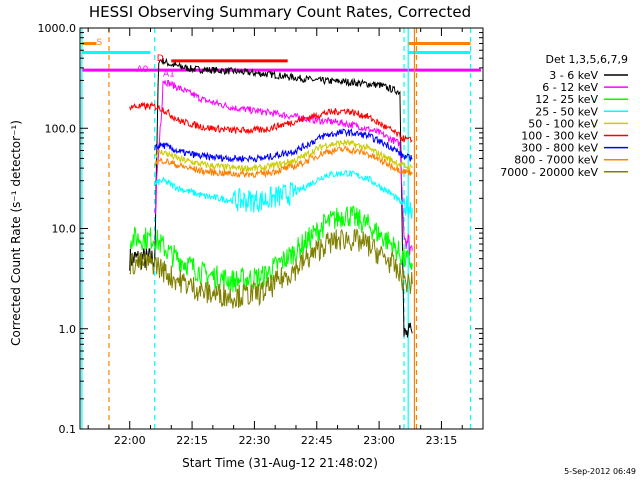 This screenshot has height=480, width=640. What do you see at coordinates (442, 440) in the screenshot?
I see `x-tick-label: 23:15` at bounding box center [442, 440].